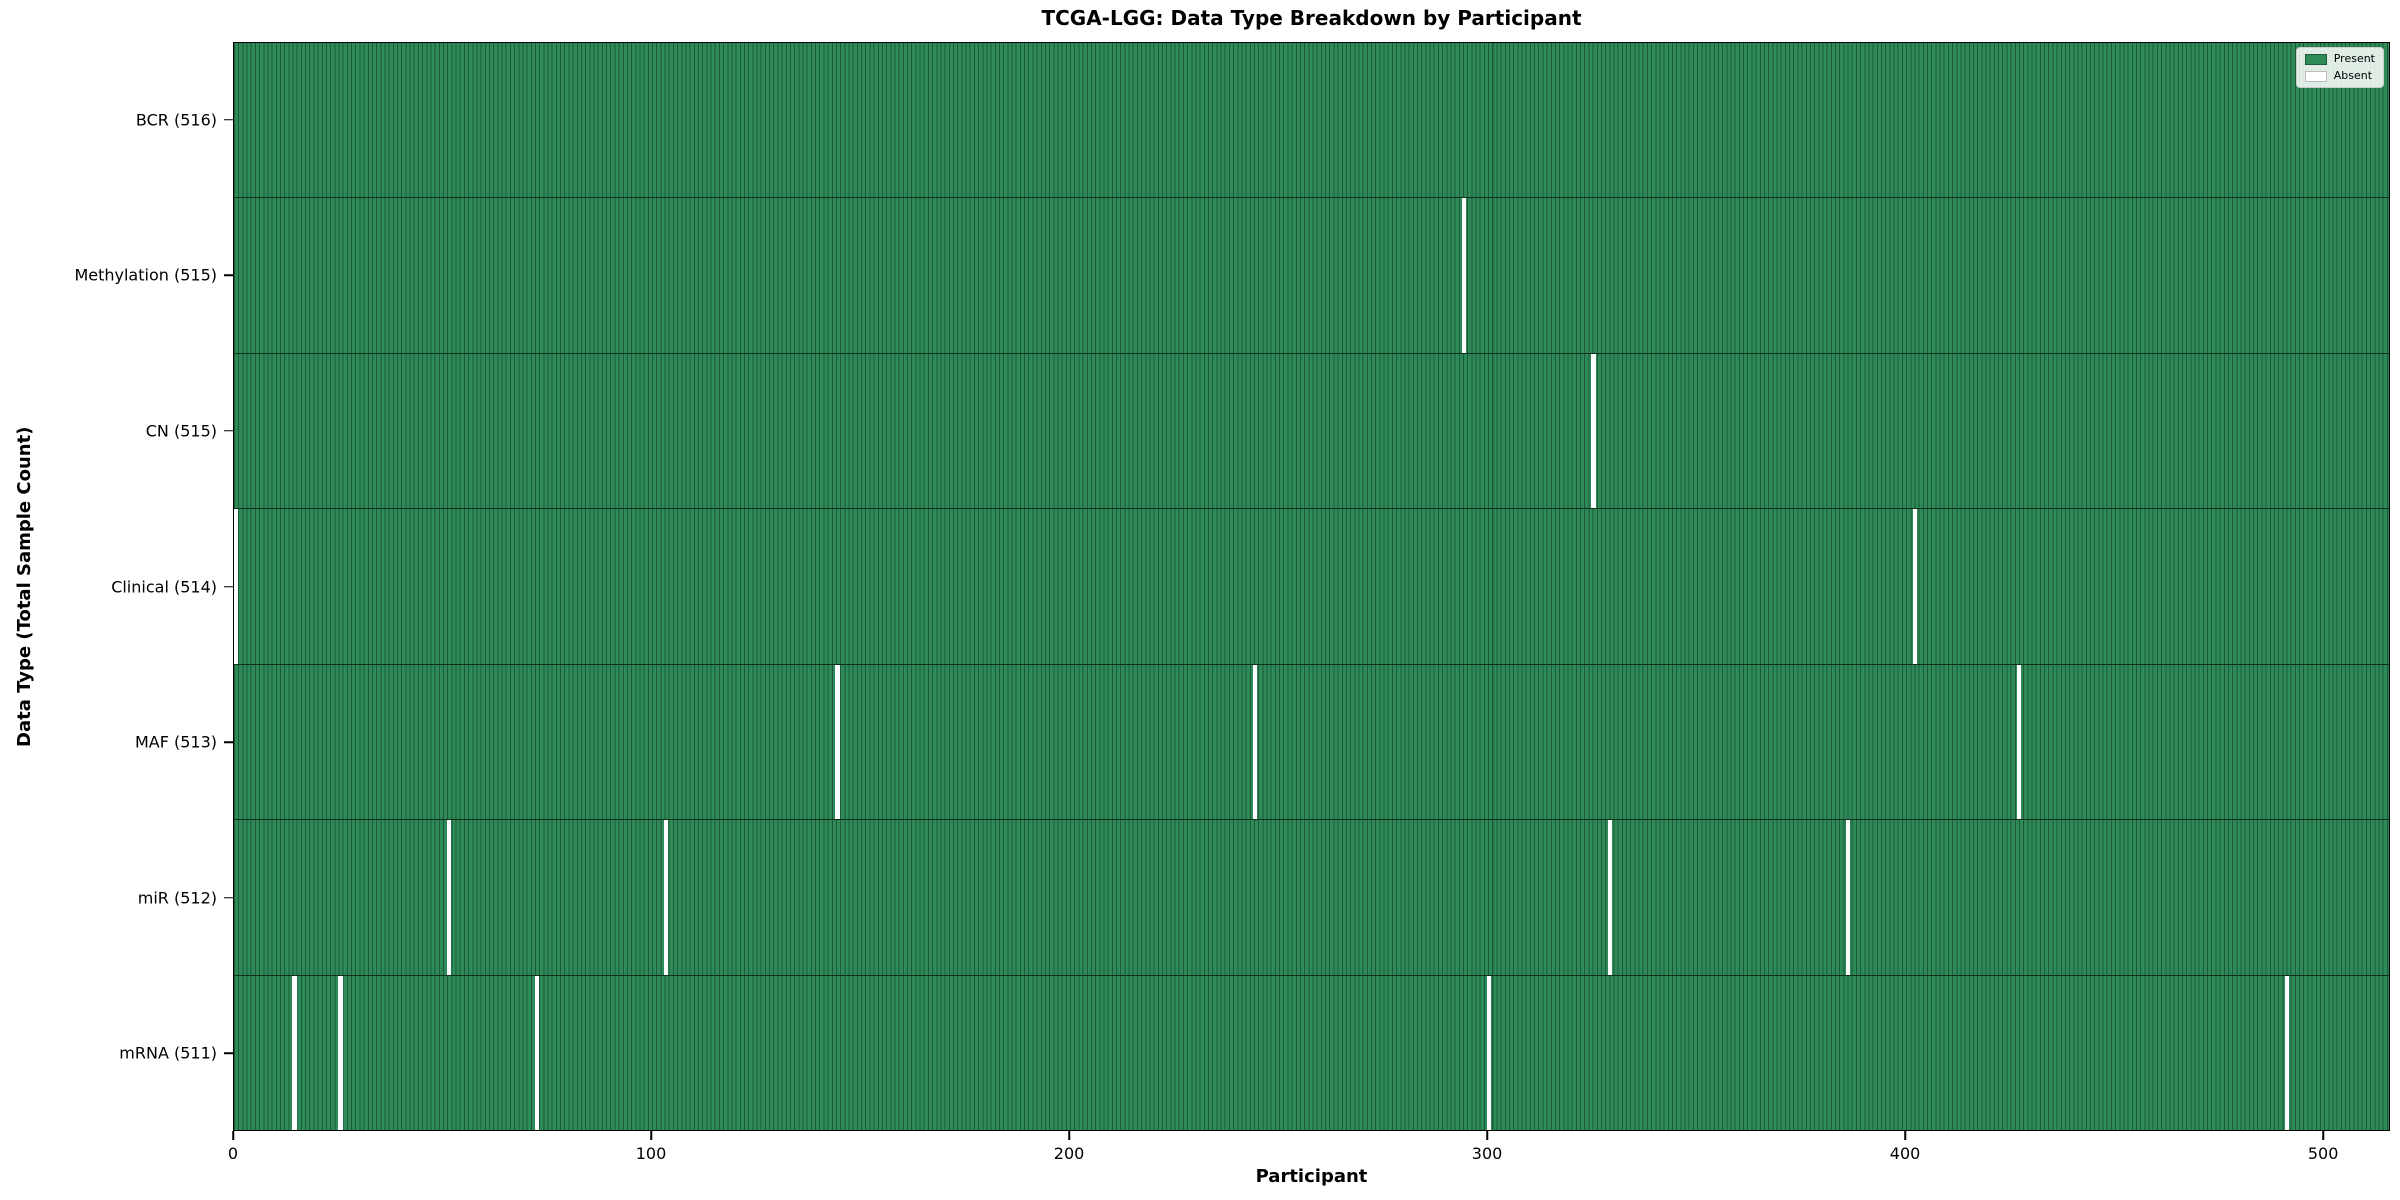  What do you see at coordinates (168, 1053) in the screenshot?
I see `y-tick-label-mrna: mRNA (511)` at bounding box center [168, 1053].